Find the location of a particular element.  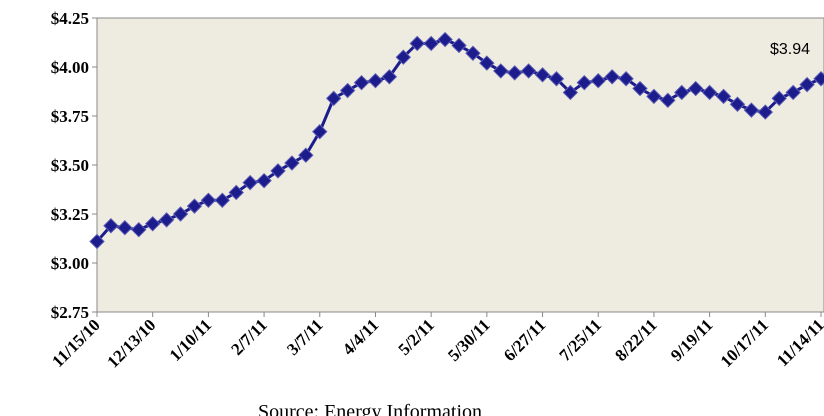

x-tick-label: 10/17/11 is located at coordinates (745, 343).